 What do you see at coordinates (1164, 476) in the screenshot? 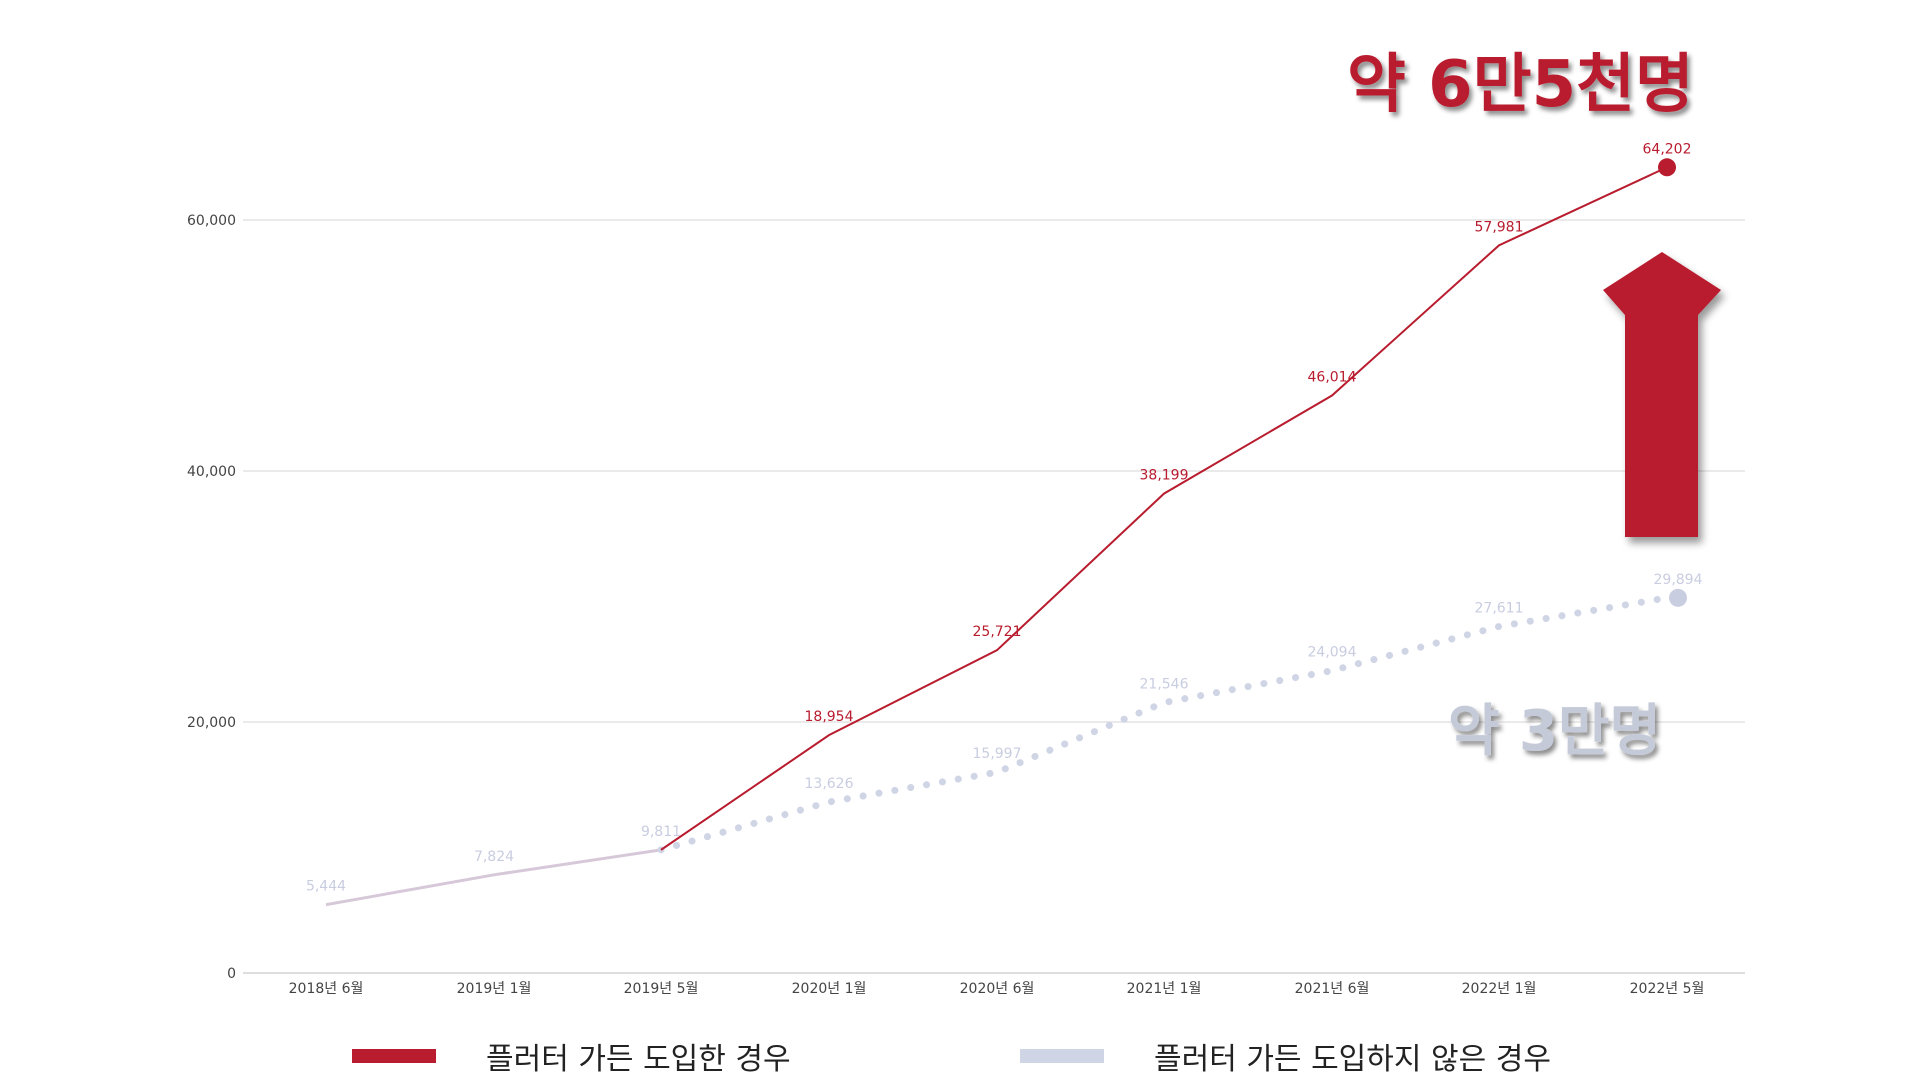
I see `data-label-adopted: 38,199` at bounding box center [1164, 476].